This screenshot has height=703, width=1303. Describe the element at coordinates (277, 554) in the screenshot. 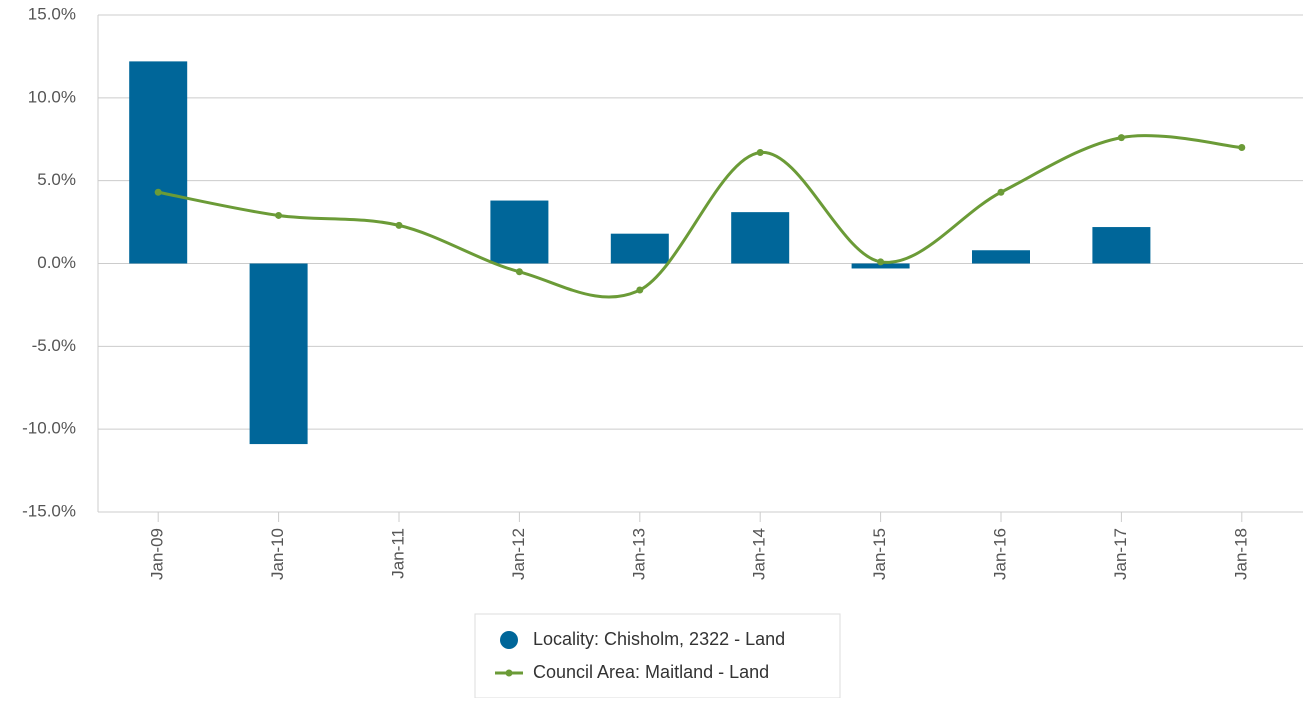

I see `x-tick-label: Jan-10` at that location.